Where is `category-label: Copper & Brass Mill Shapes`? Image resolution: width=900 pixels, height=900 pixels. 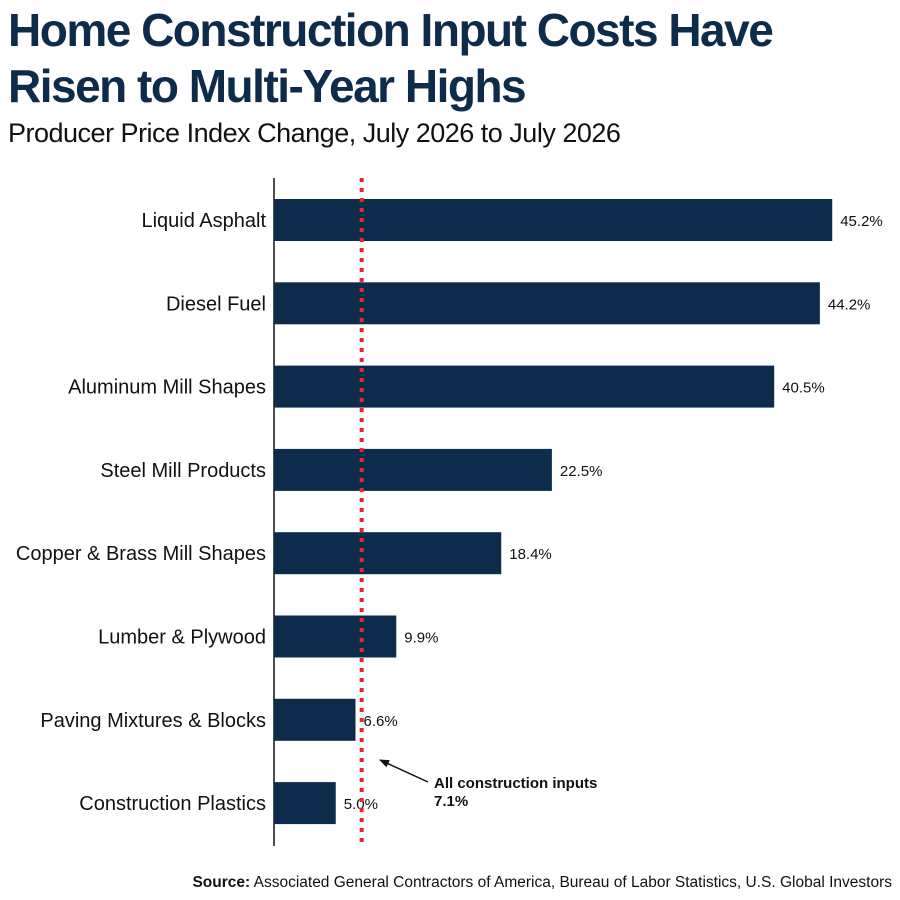
category-label: Copper & Brass Mill Shapes is located at coordinates (141, 554).